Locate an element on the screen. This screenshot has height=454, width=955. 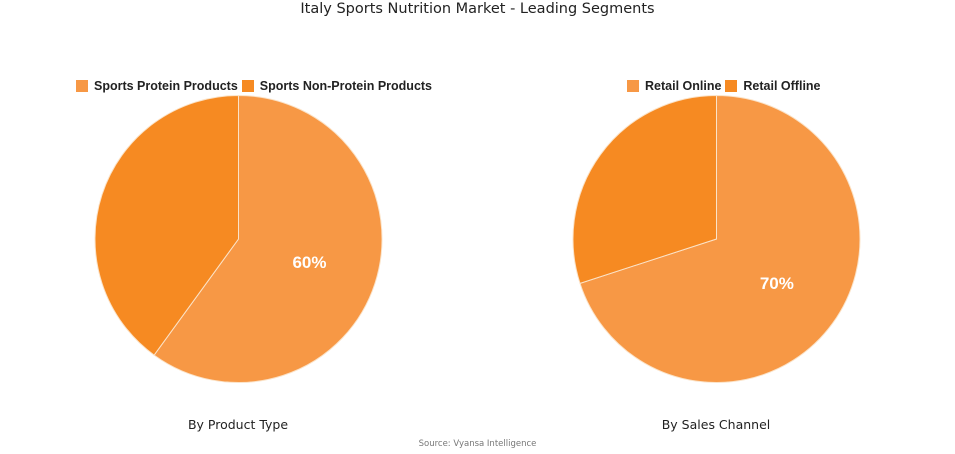
legend-item-protein: Sports Protein Products is located at coordinates (157, 86).